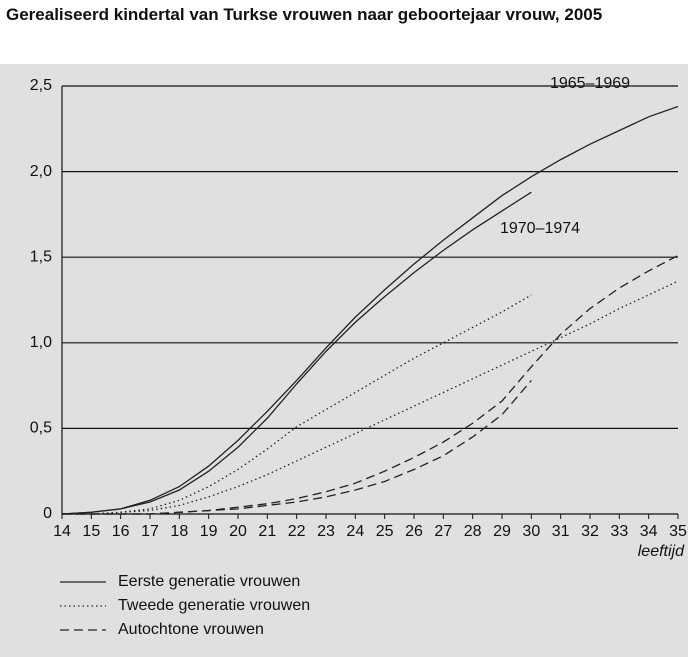  Describe the element at coordinates (62, 531) in the screenshot. I see `x-tick-label: 14` at that location.